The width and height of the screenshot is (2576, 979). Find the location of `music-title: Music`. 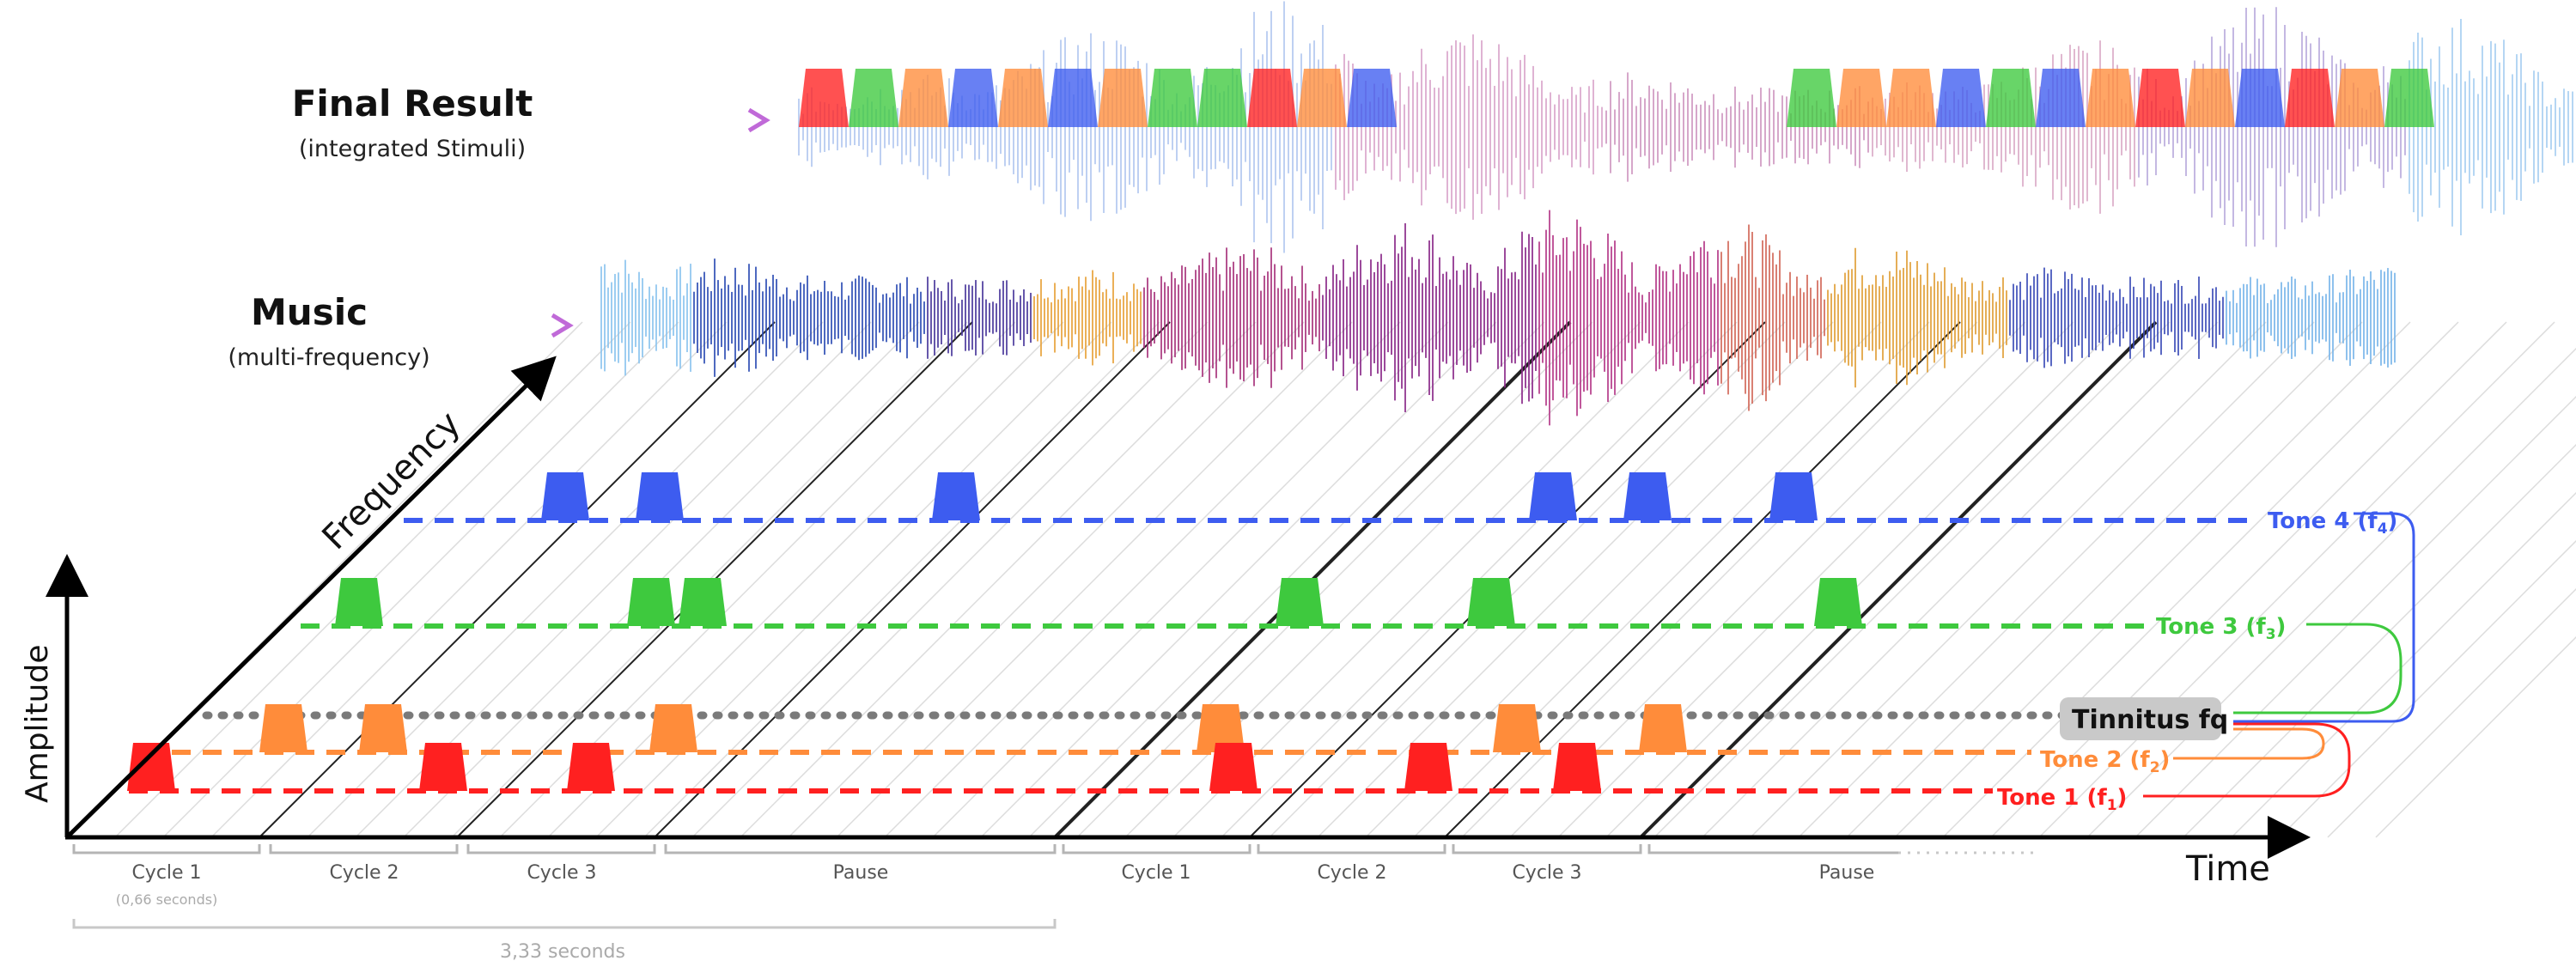

music-title: Music is located at coordinates (309, 312).